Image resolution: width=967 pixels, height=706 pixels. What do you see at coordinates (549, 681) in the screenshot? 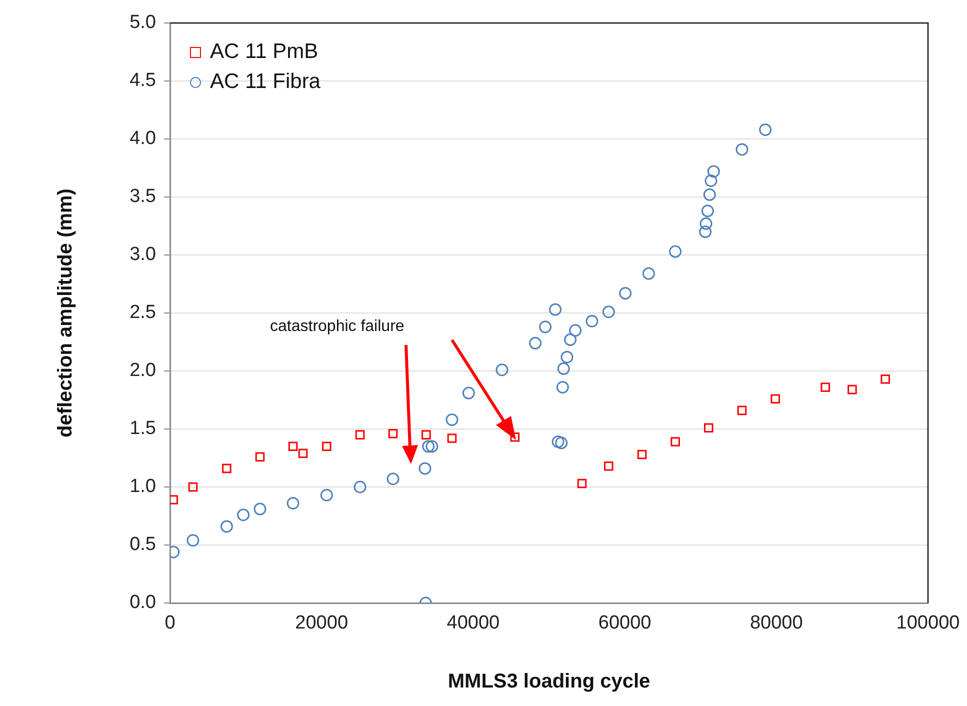
I see `x-axis-title: MMLS3 loading cycle` at bounding box center [549, 681].